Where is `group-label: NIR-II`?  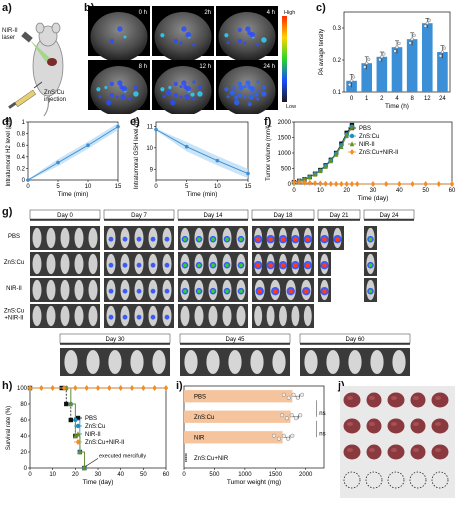 group-label: NIR-II is located at coordinates (14, 289).